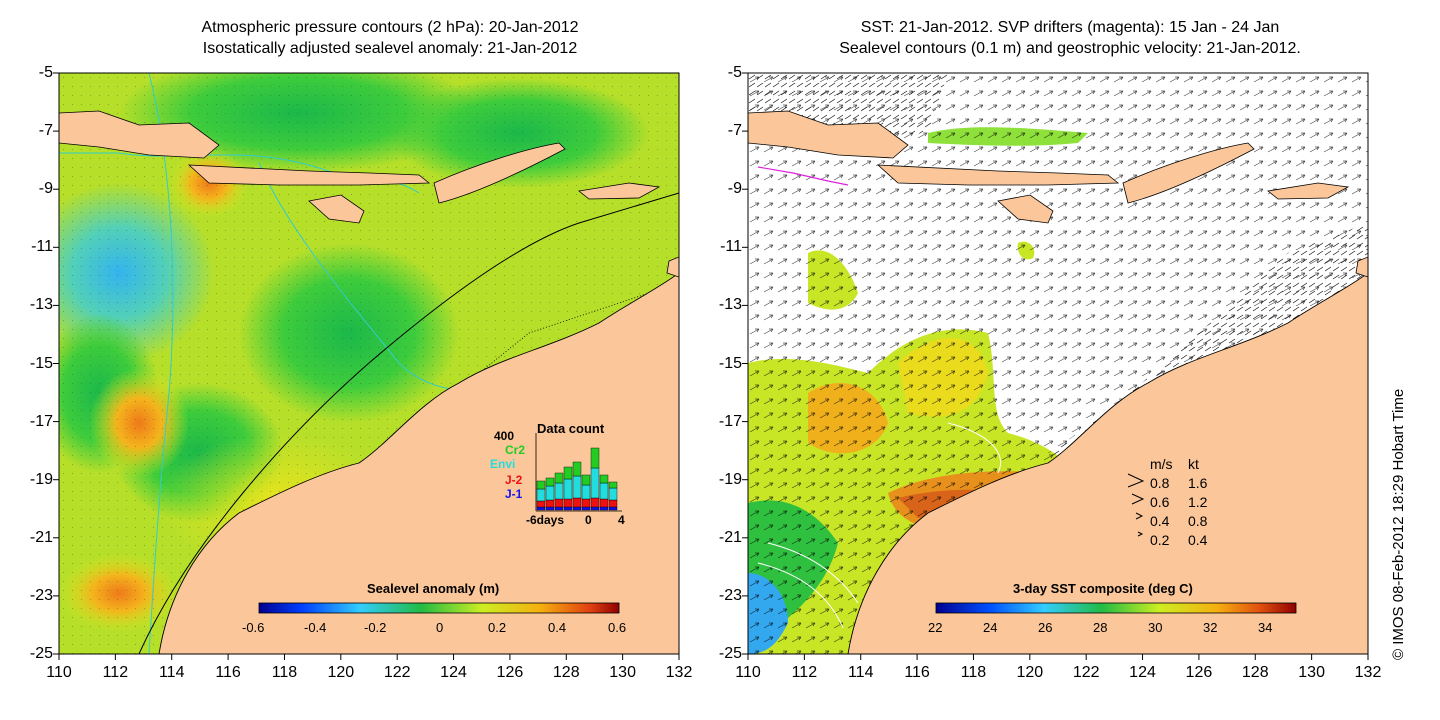  I want to click on colorbar-tick: -0.2, so click(375, 627).